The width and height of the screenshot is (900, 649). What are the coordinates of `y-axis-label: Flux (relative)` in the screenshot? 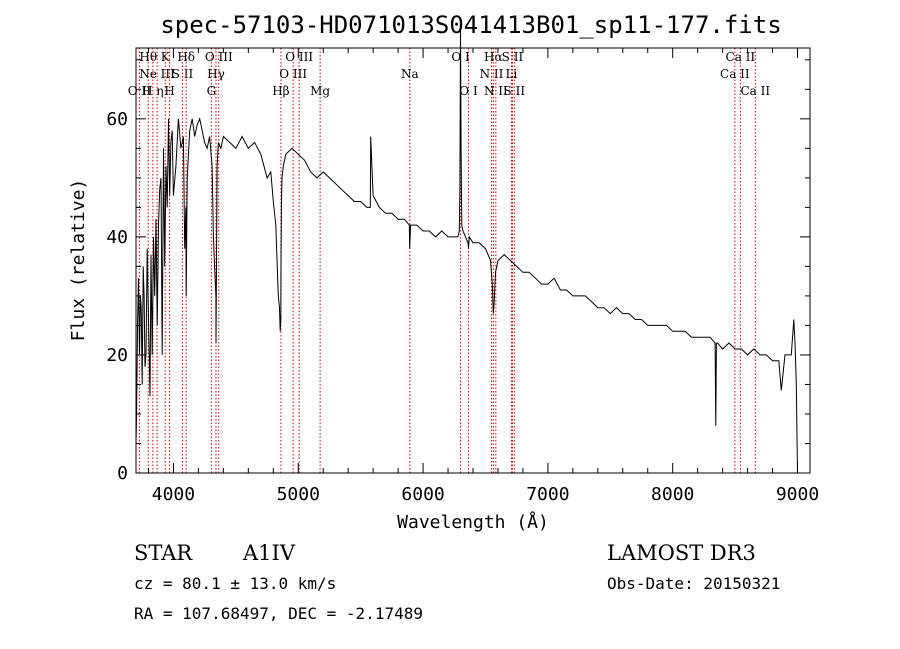 It's located at (78, 260).